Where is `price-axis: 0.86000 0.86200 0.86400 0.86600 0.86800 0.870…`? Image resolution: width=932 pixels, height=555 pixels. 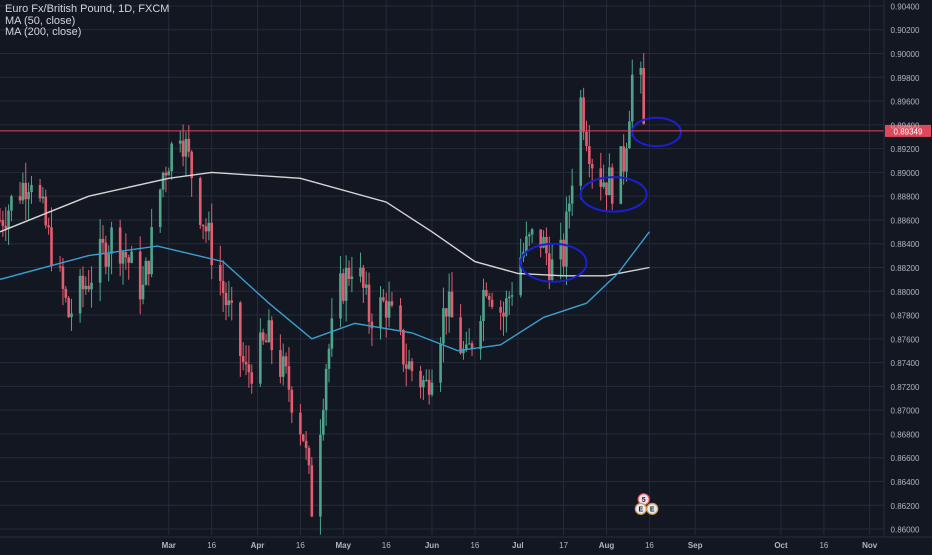 price-axis: 0.86000 0.86200 0.86400 0.86600 0.86800 0.870… is located at coordinates (901, 268).